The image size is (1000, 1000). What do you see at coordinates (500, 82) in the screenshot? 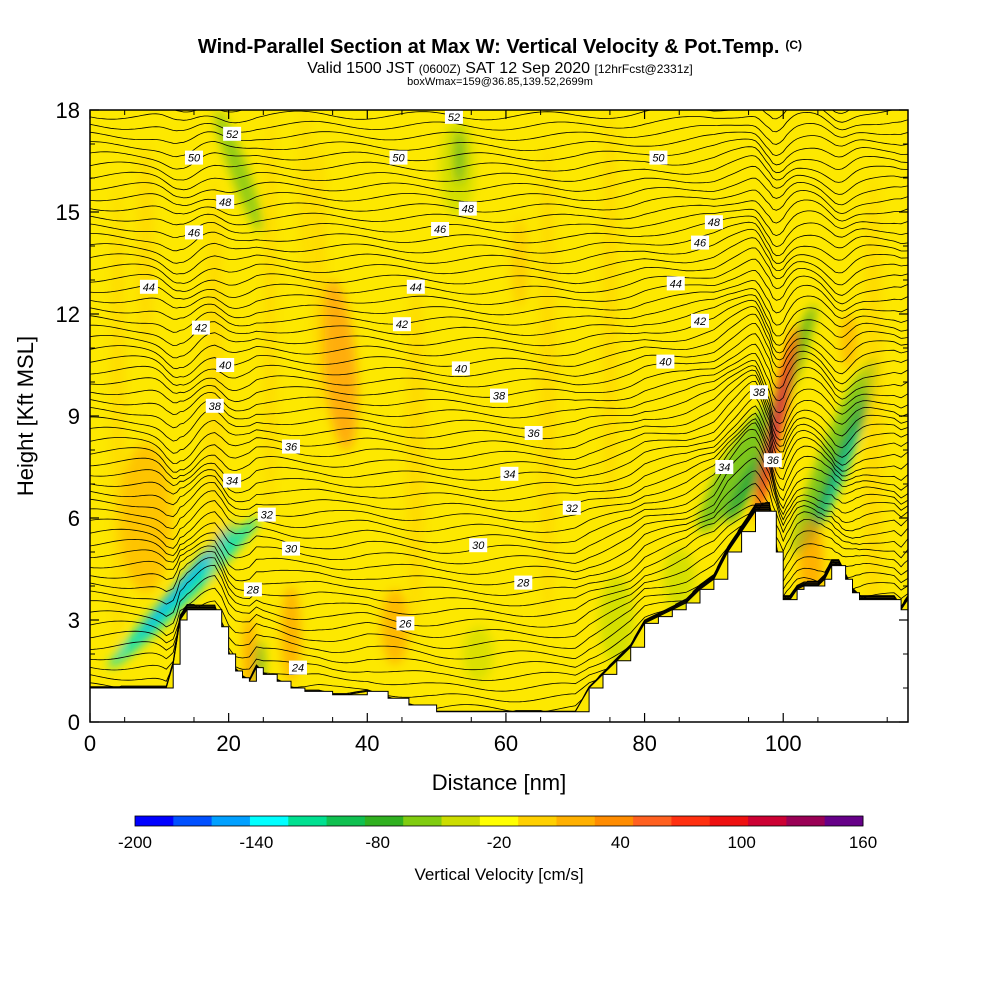
I see `box-wmax-line: boxWmax=159@36.85,139.52,2699m` at bounding box center [500, 82].